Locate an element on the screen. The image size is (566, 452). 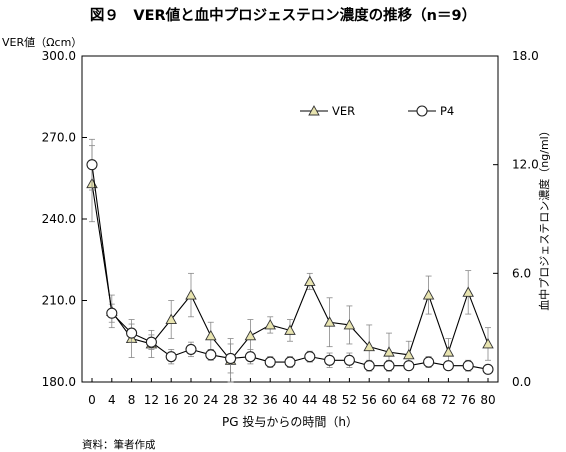
x-tick-label: 16 is located at coordinates (171, 400).